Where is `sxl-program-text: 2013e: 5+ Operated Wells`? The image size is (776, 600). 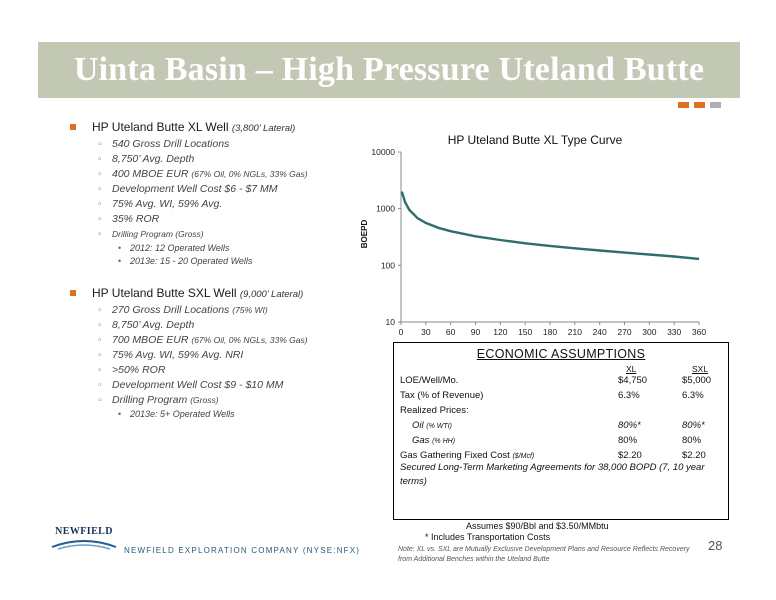 sxl-program-text: 2013e: 5+ Operated Wells is located at coordinates (182, 414).